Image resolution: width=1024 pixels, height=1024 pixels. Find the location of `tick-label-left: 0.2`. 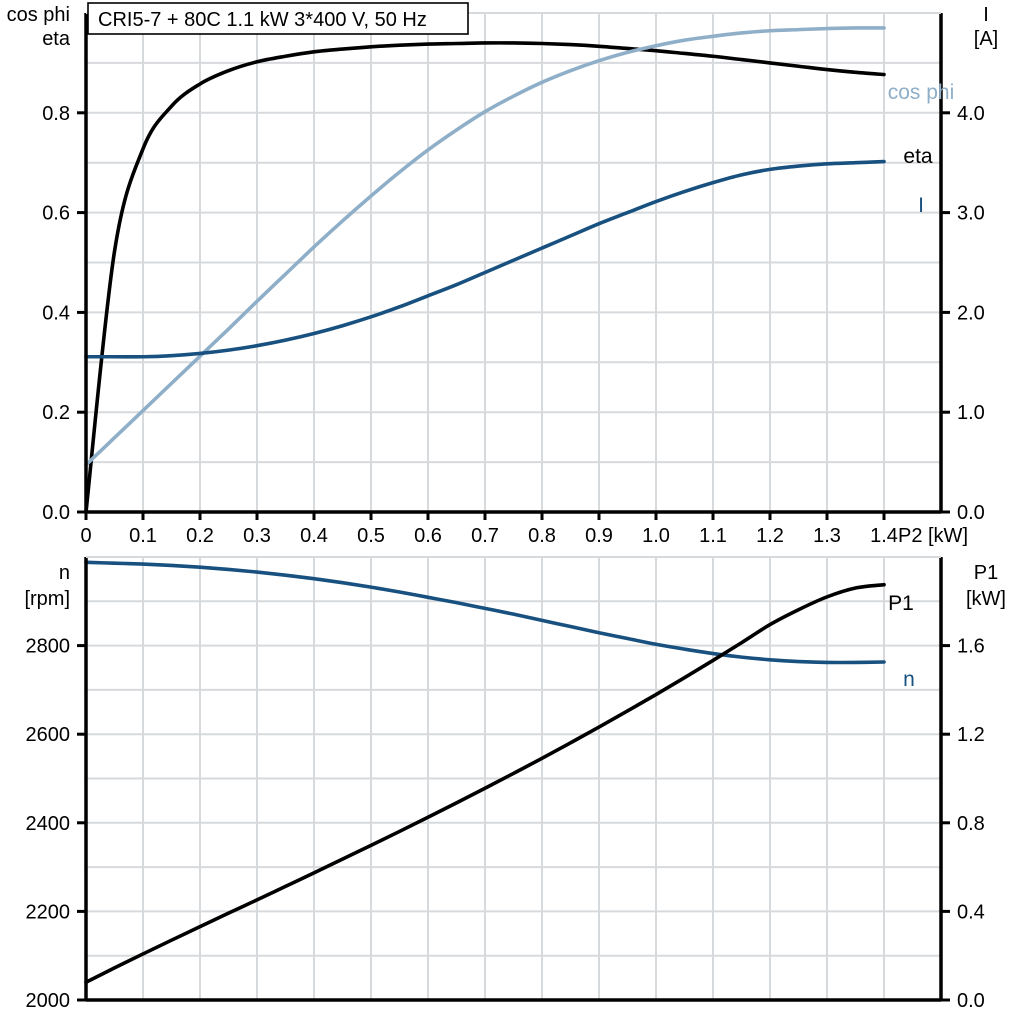

tick-label-left: 0.2 is located at coordinates (56, 413).